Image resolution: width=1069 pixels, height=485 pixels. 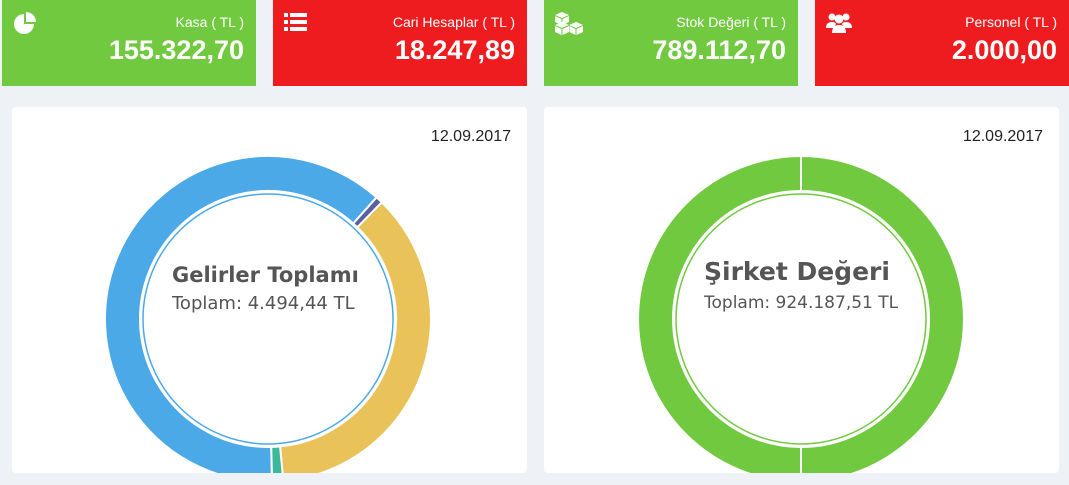 I want to click on donut-title: Şirket Değeri, so click(x=797, y=271).